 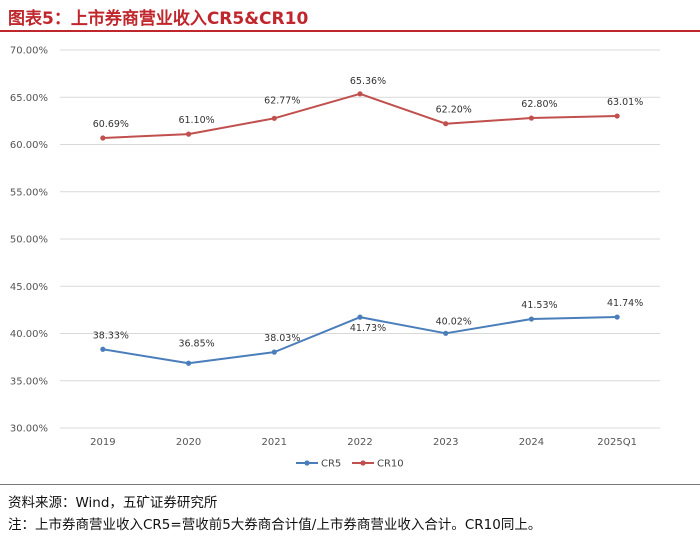 I want to click on legend: CR5 CR10, so click(x=350, y=464).